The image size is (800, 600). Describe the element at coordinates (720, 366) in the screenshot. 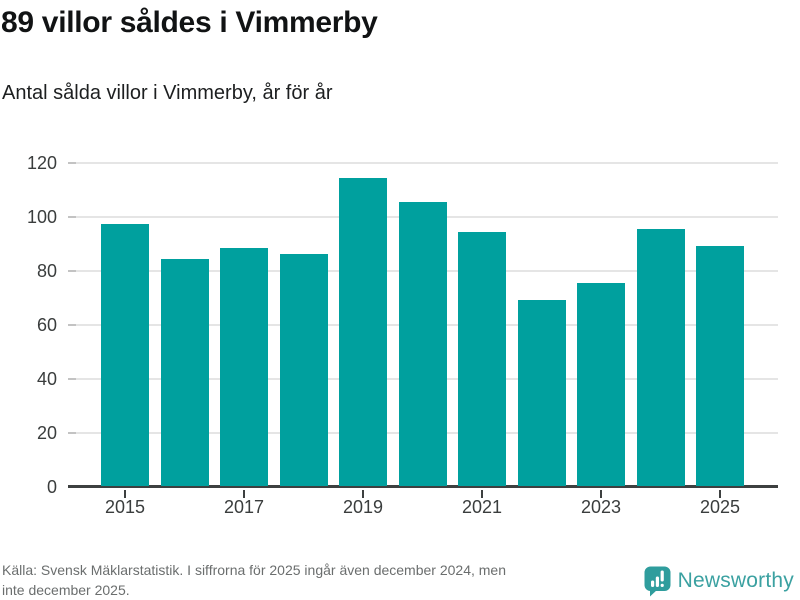

I see `bar-2025` at that location.